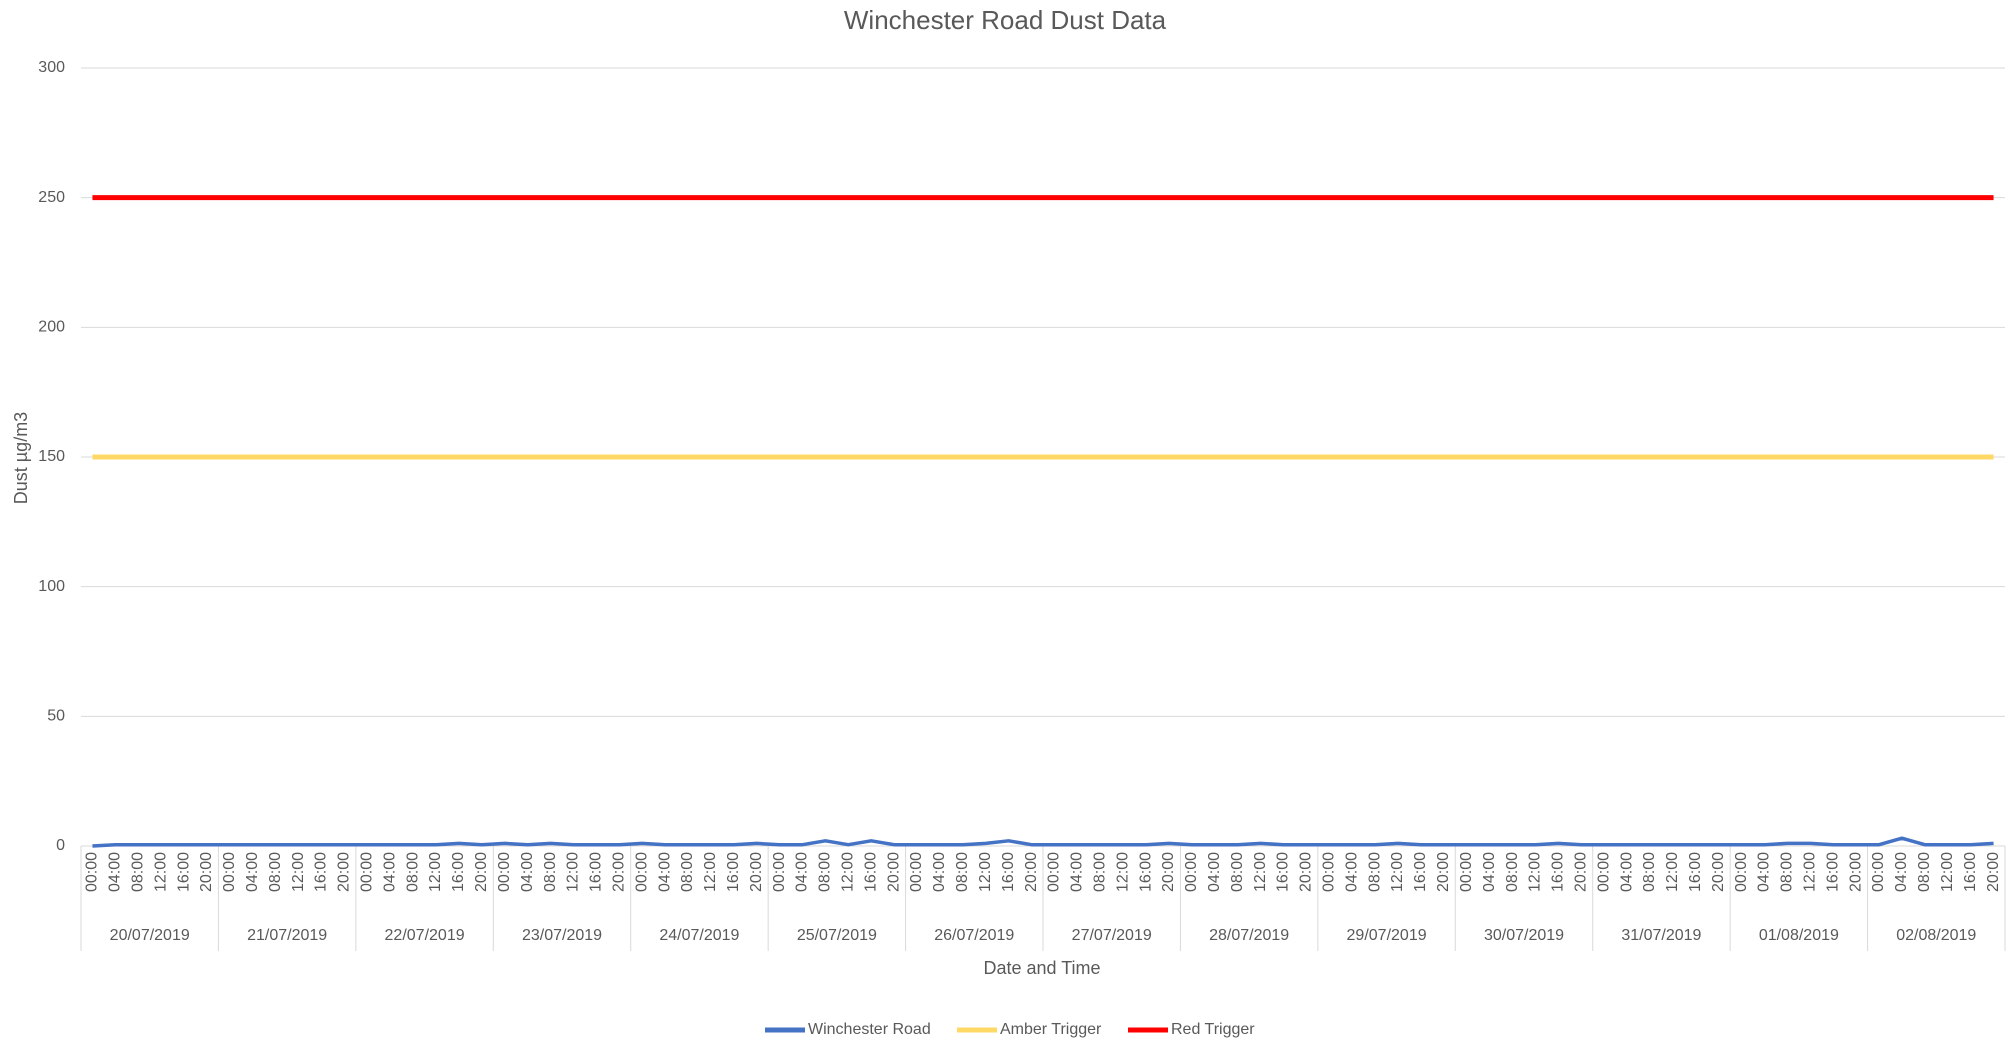  What do you see at coordinates (60, 845) in the screenshot?
I see `y-tick-label: 0` at bounding box center [60, 845].